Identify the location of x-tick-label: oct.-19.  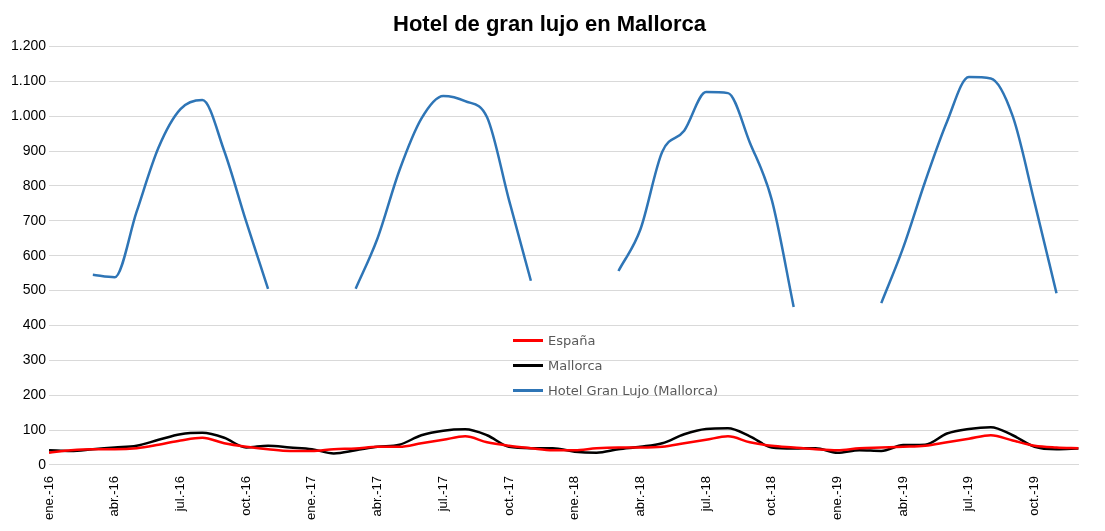
(1034, 495).